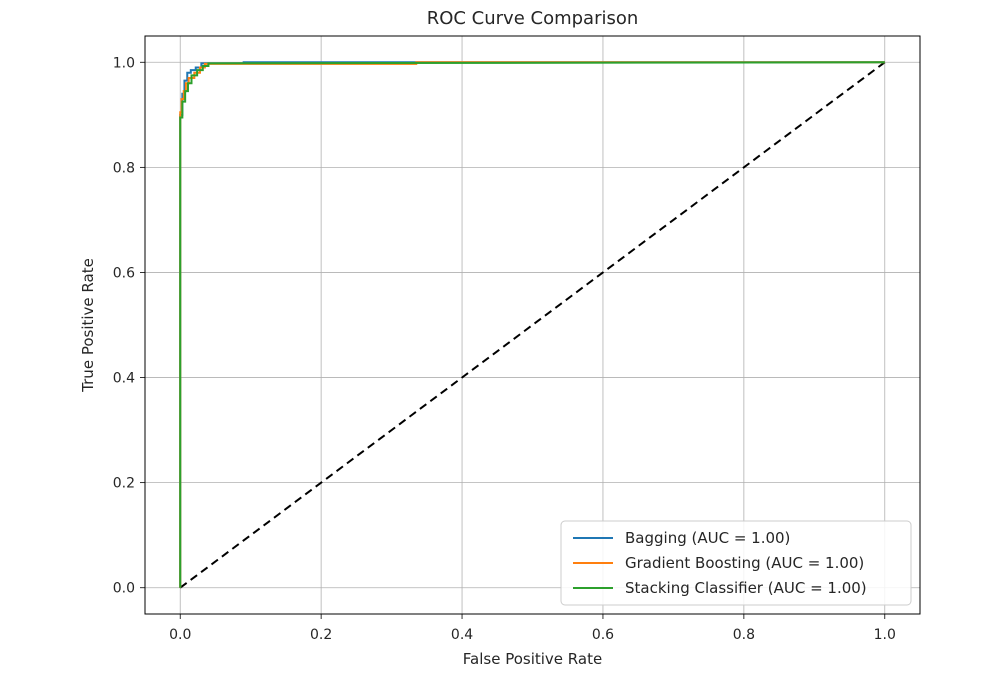 The height and width of the screenshot is (694, 986). Describe the element at coordinates (124, 379) in the screenshot. I see `y-tick-label: 0.4` at that location.